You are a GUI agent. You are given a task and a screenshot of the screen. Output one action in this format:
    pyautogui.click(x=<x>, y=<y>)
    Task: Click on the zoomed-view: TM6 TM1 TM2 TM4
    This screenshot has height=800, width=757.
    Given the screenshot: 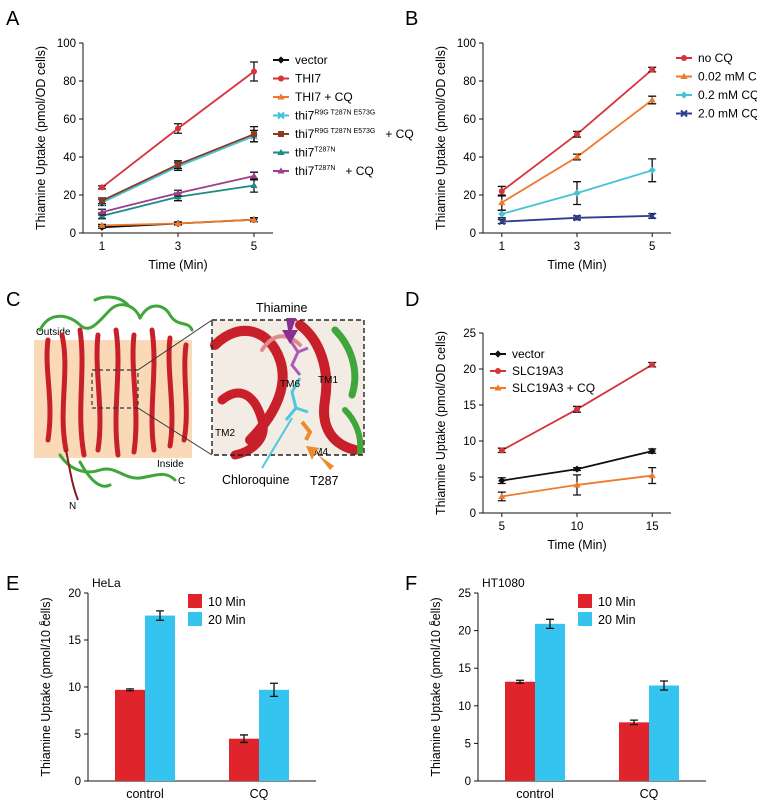 What is the action you would take?
    pyautogui.click(x=287, y=389)
    